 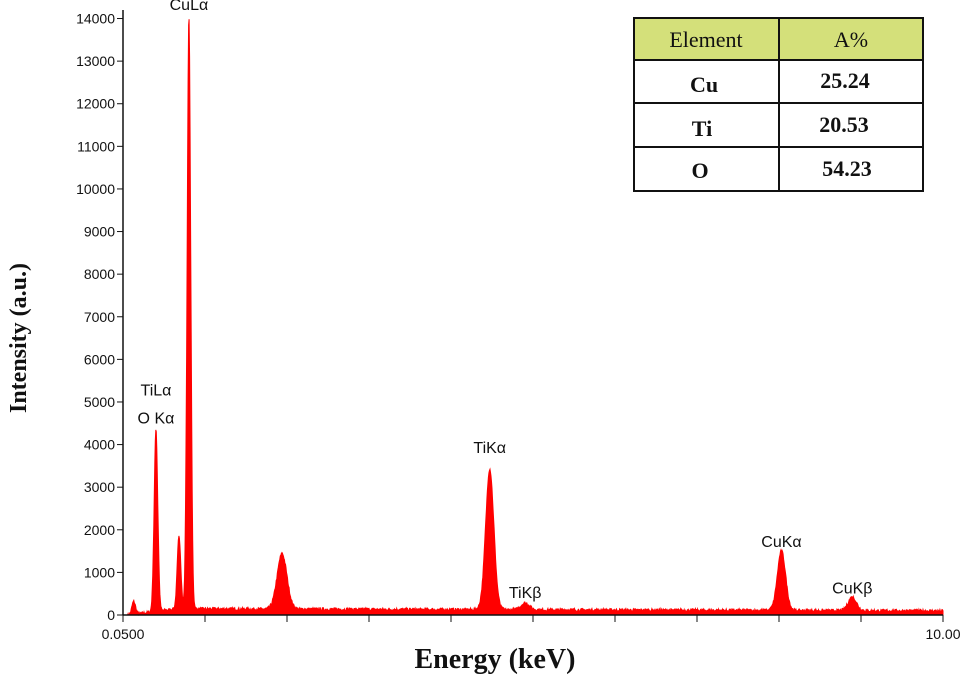 What do you see at coordinates (845, 80) in the screenshot?
I see `table-cell-value: 25.24` at bounding box center [845, 80].